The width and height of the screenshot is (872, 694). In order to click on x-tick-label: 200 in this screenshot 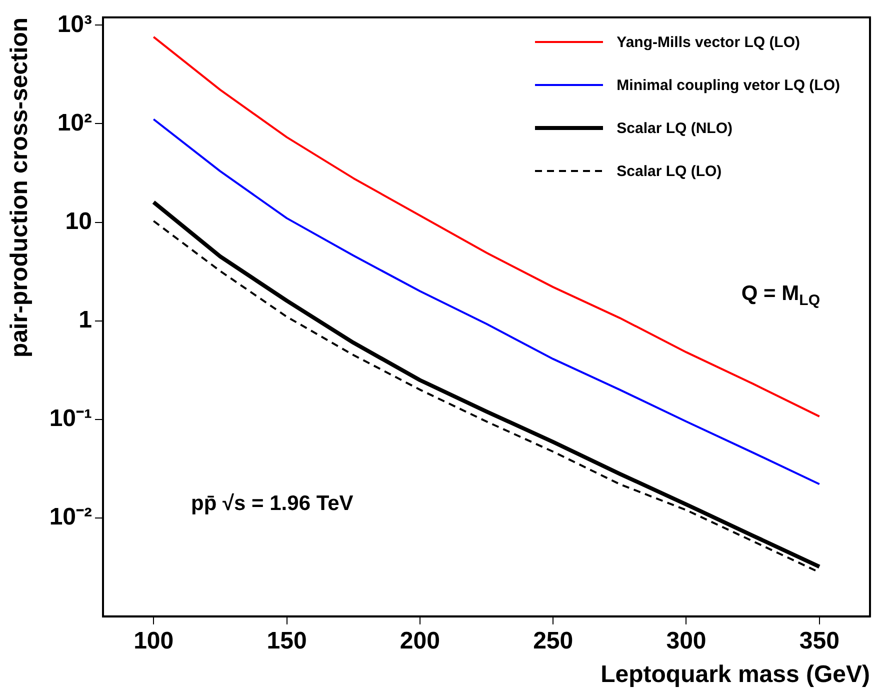, I will do `click(420, 640)`.